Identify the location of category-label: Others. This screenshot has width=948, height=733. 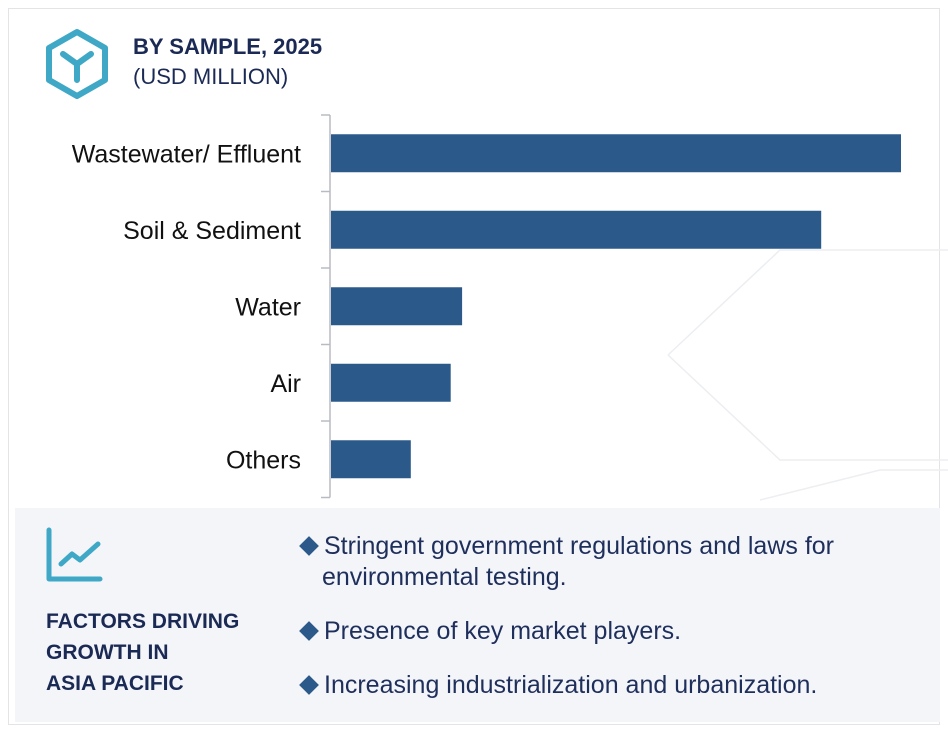
(263, 460).